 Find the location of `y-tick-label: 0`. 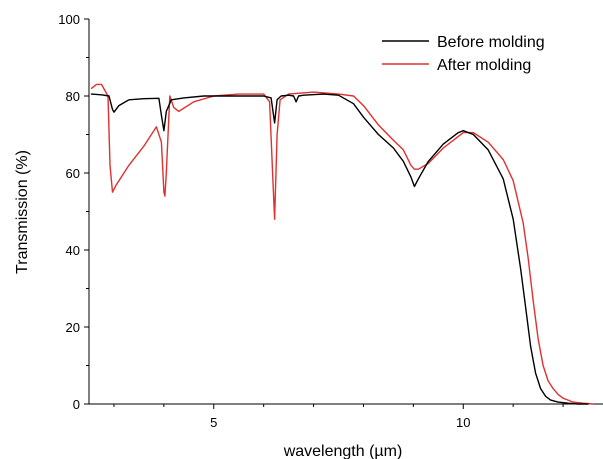

y-tick-label: 0 is located at coordinates (76, 404).